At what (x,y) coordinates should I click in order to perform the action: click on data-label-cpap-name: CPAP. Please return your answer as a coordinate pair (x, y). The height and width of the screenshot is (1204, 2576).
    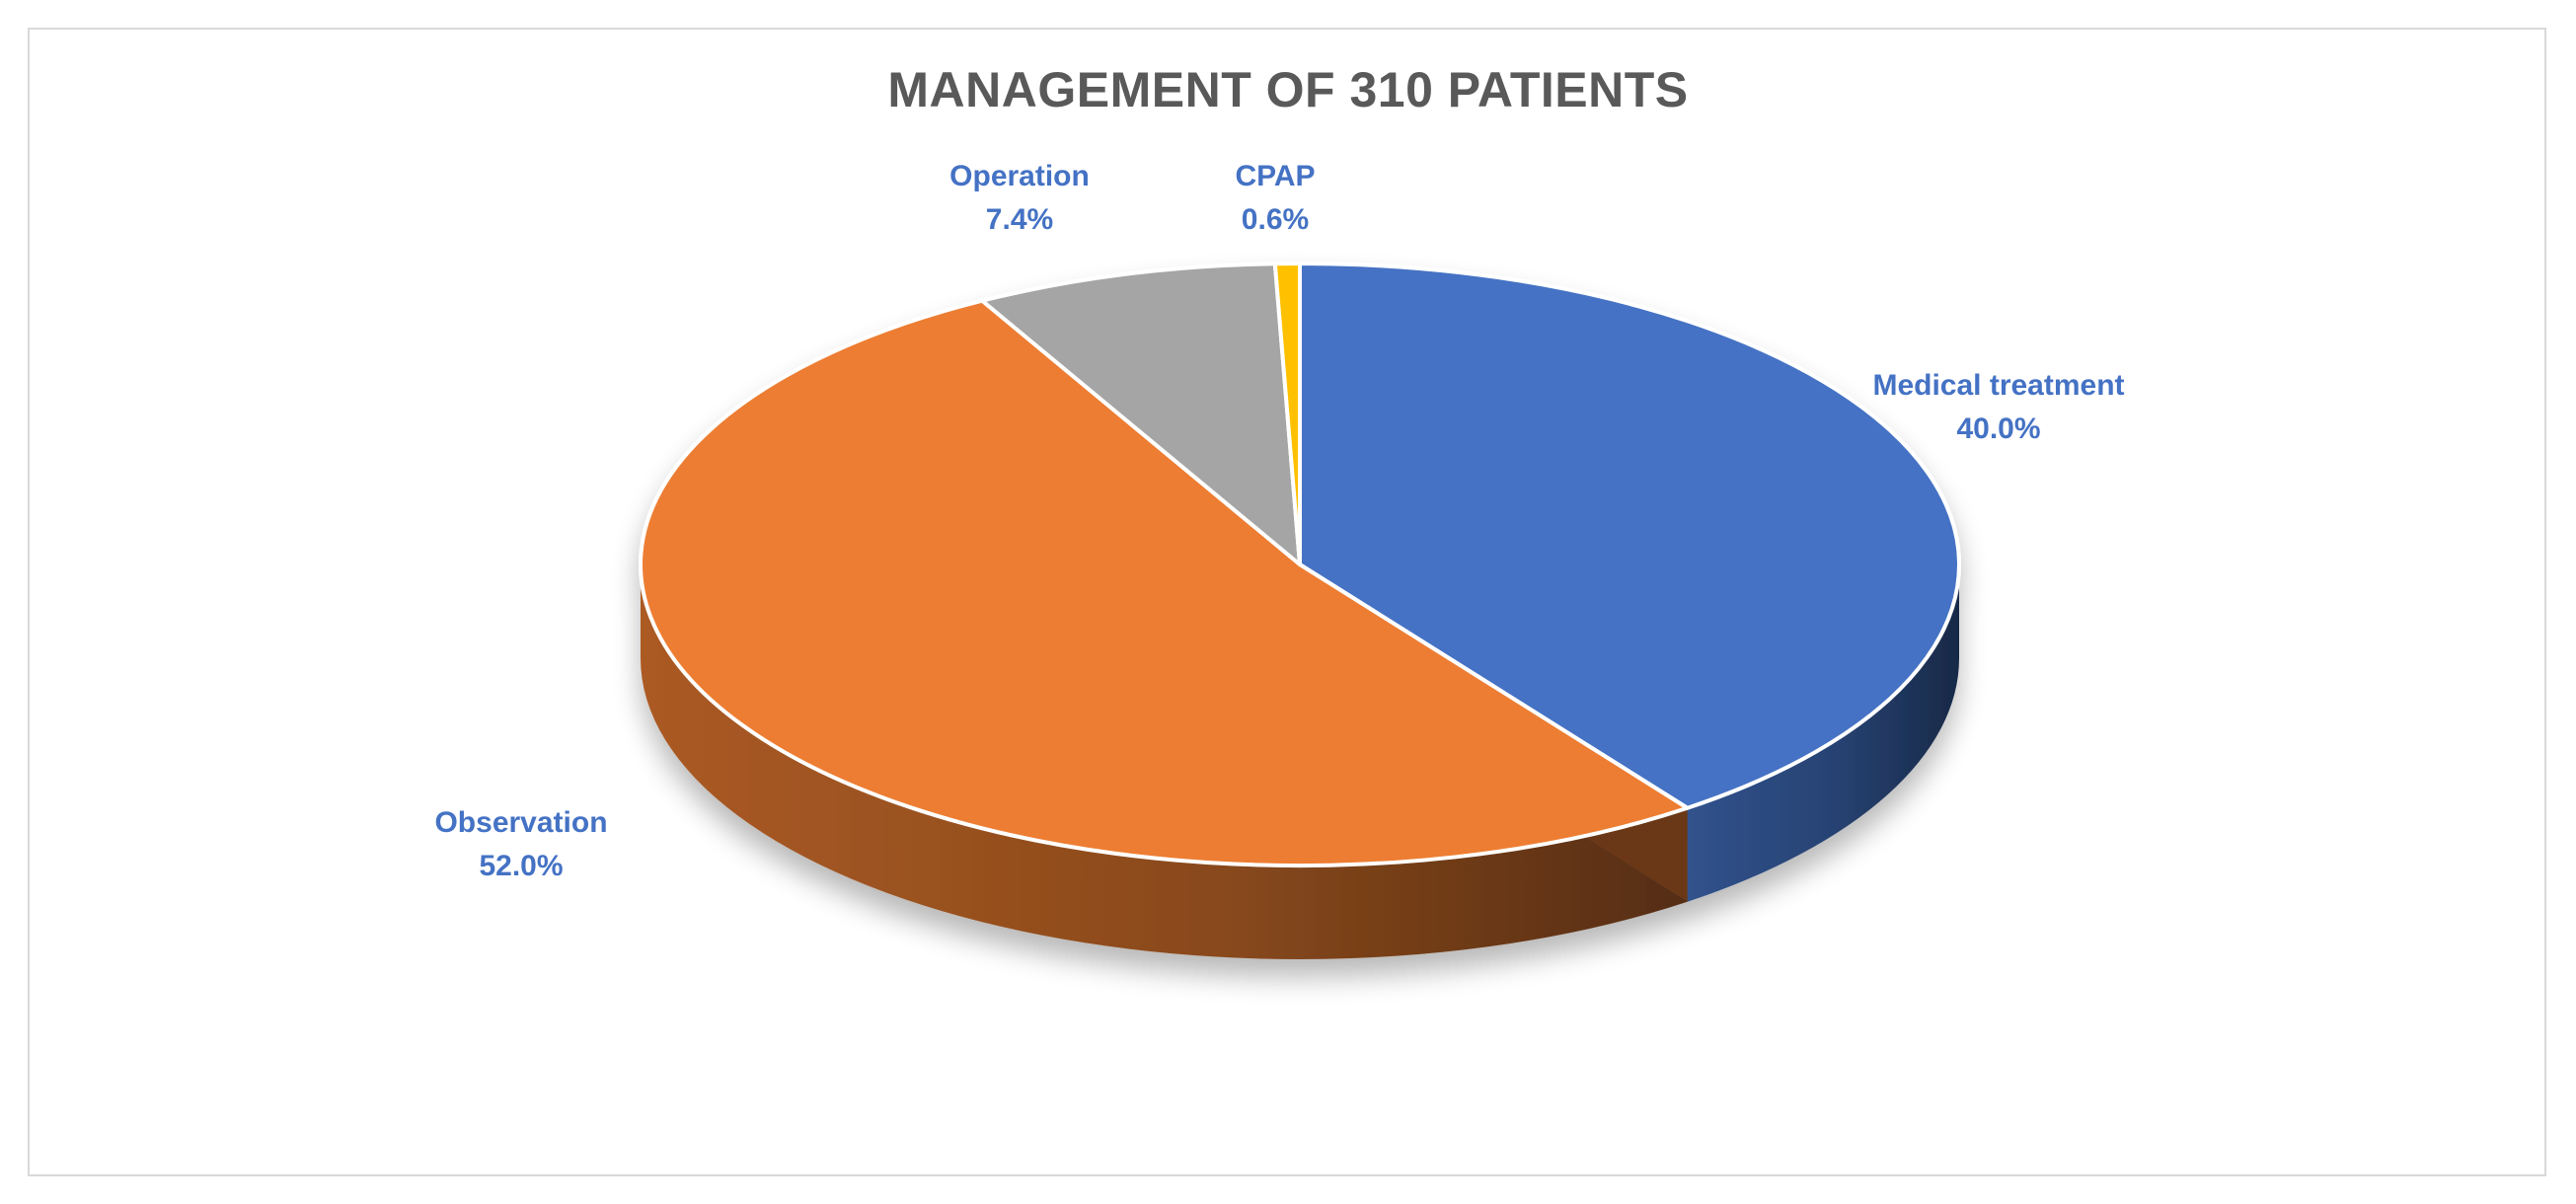
    Looking at the image, I should click on (1275, 176).